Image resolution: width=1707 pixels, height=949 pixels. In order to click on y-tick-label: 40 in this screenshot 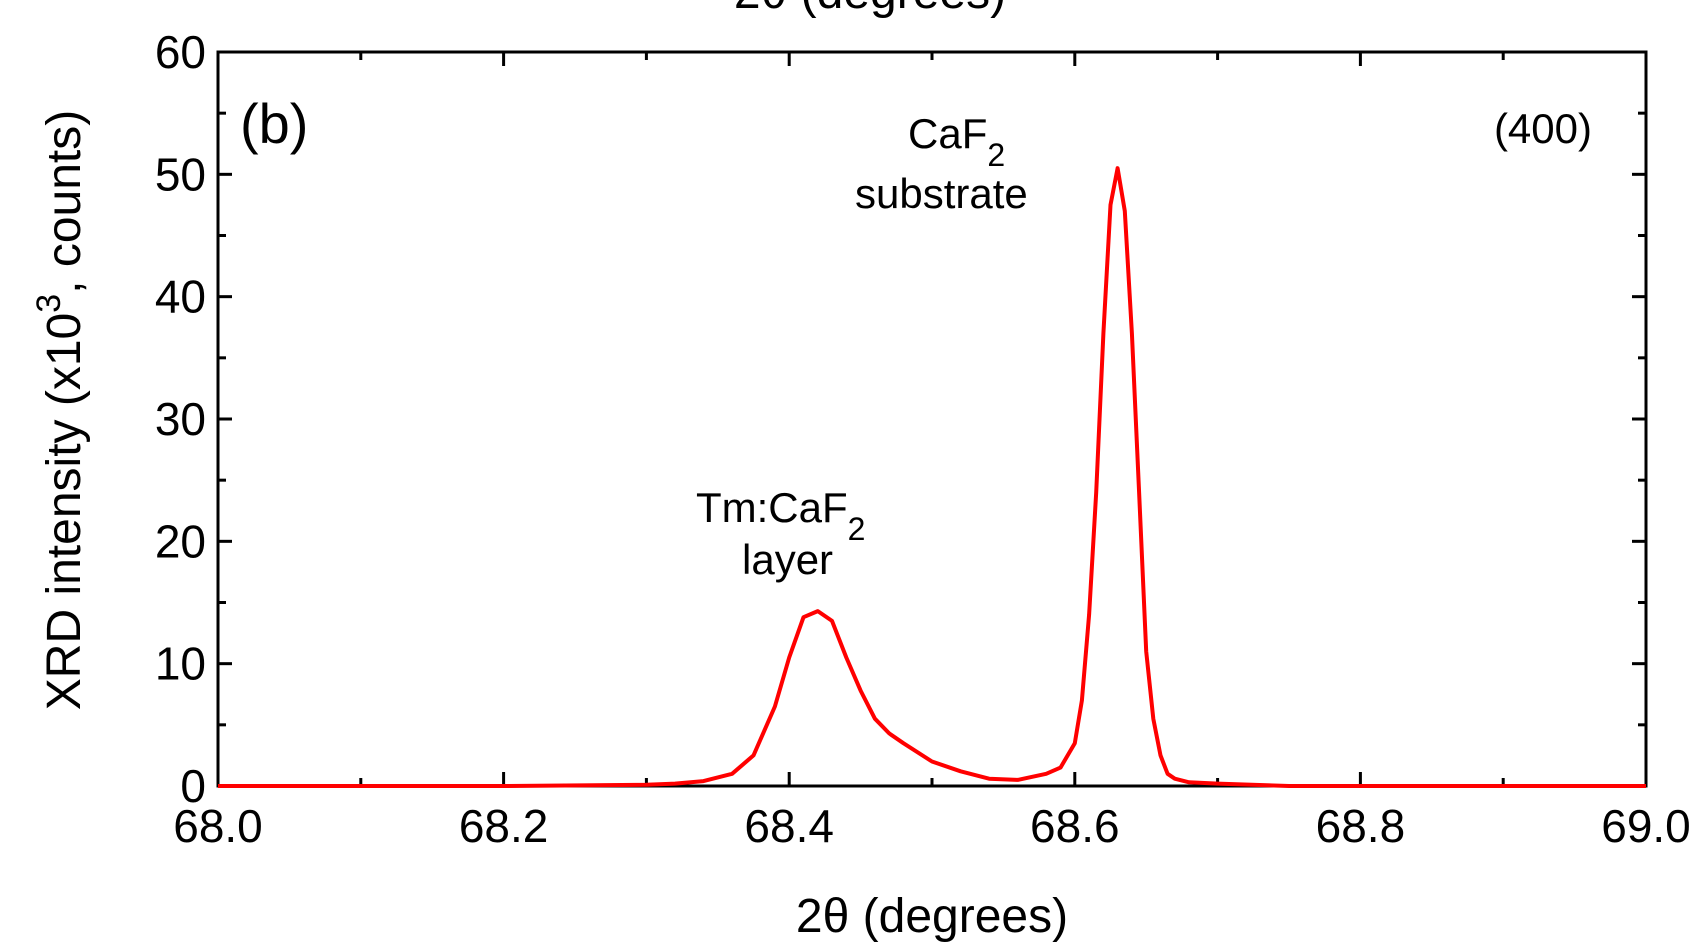, I will do `click(180, 297)`.